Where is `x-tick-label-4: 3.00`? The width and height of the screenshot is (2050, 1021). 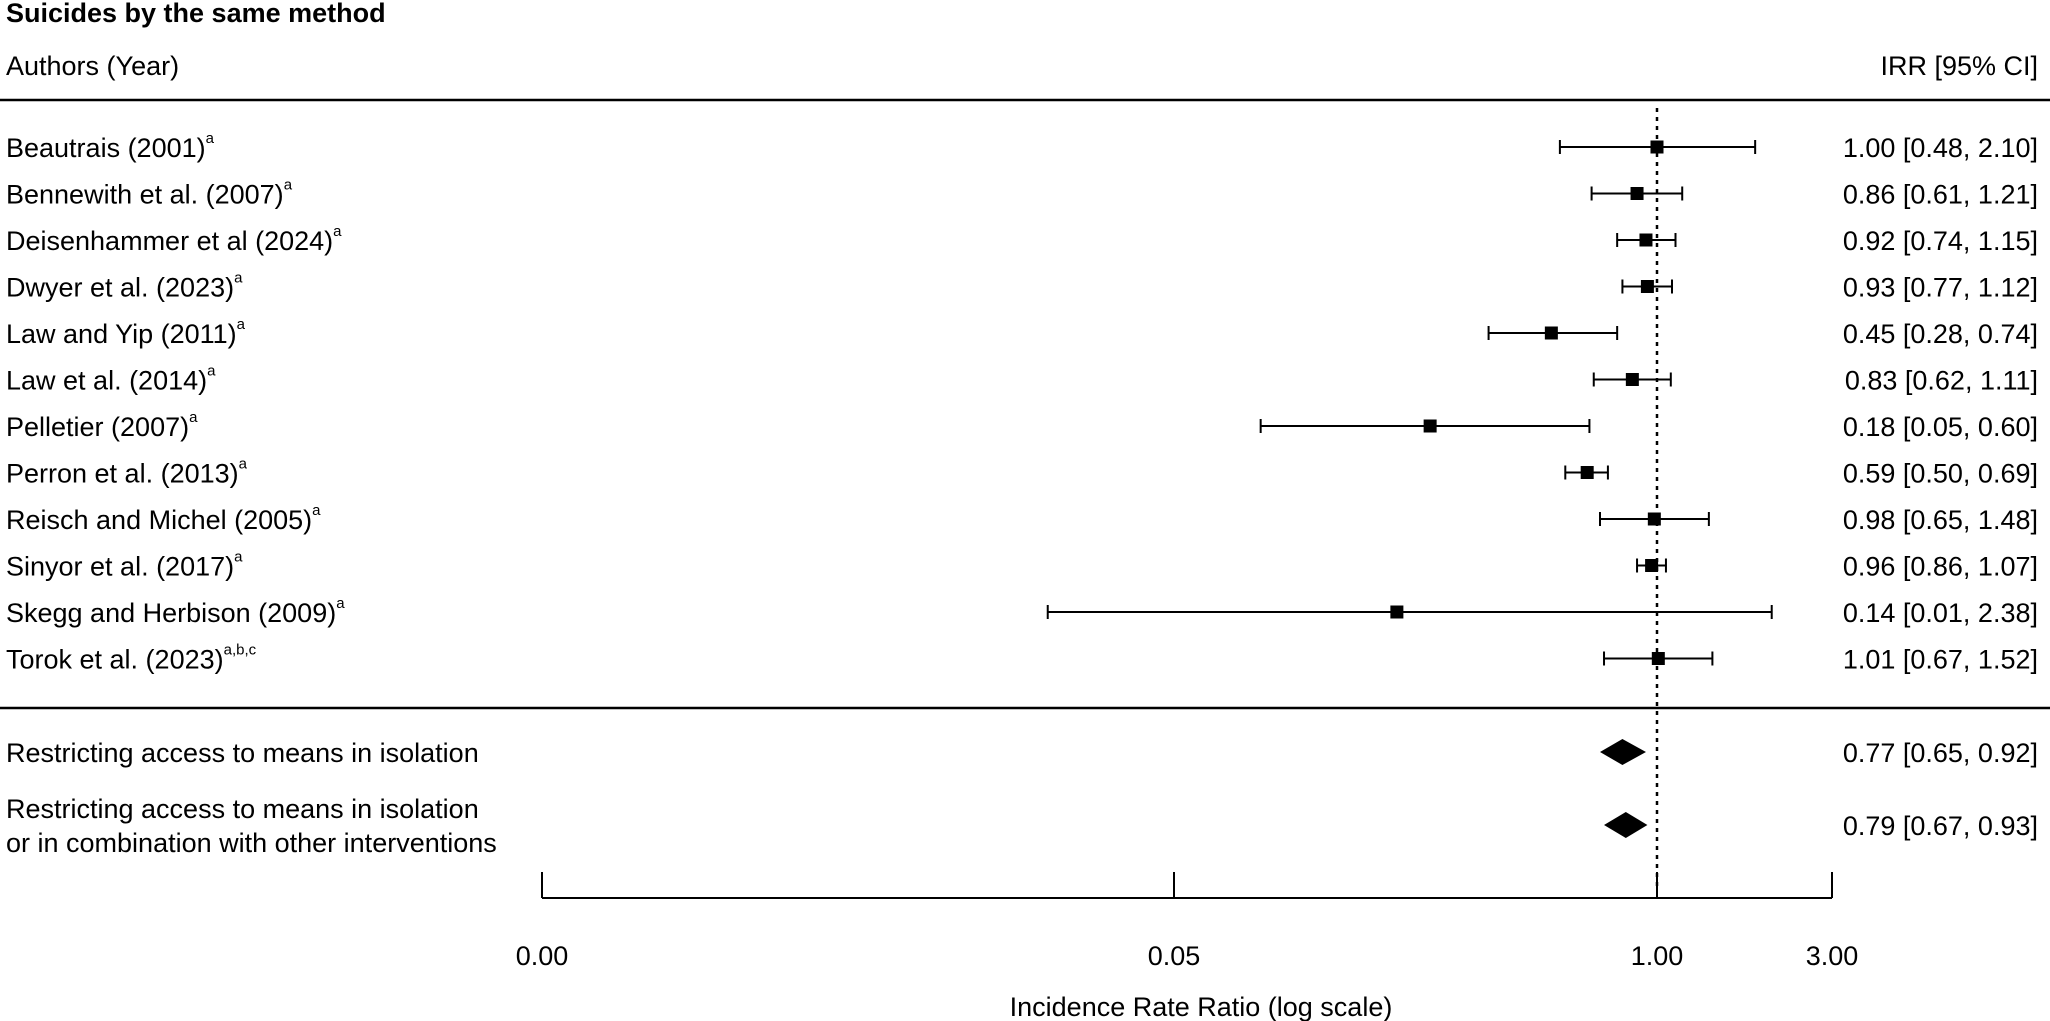 x-tick-label-4: 3.00 is located at coordinates (1832, 956).